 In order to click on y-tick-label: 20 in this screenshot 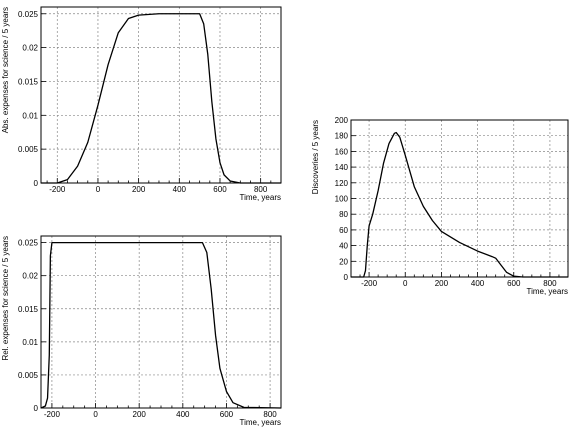, I will do `click(343, 261)`.